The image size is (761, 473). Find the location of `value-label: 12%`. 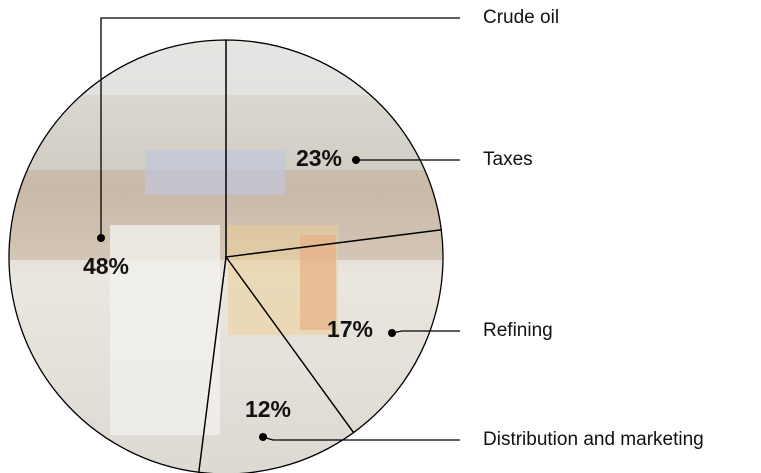

value-label: 12% is located at coordinates (268, 409).